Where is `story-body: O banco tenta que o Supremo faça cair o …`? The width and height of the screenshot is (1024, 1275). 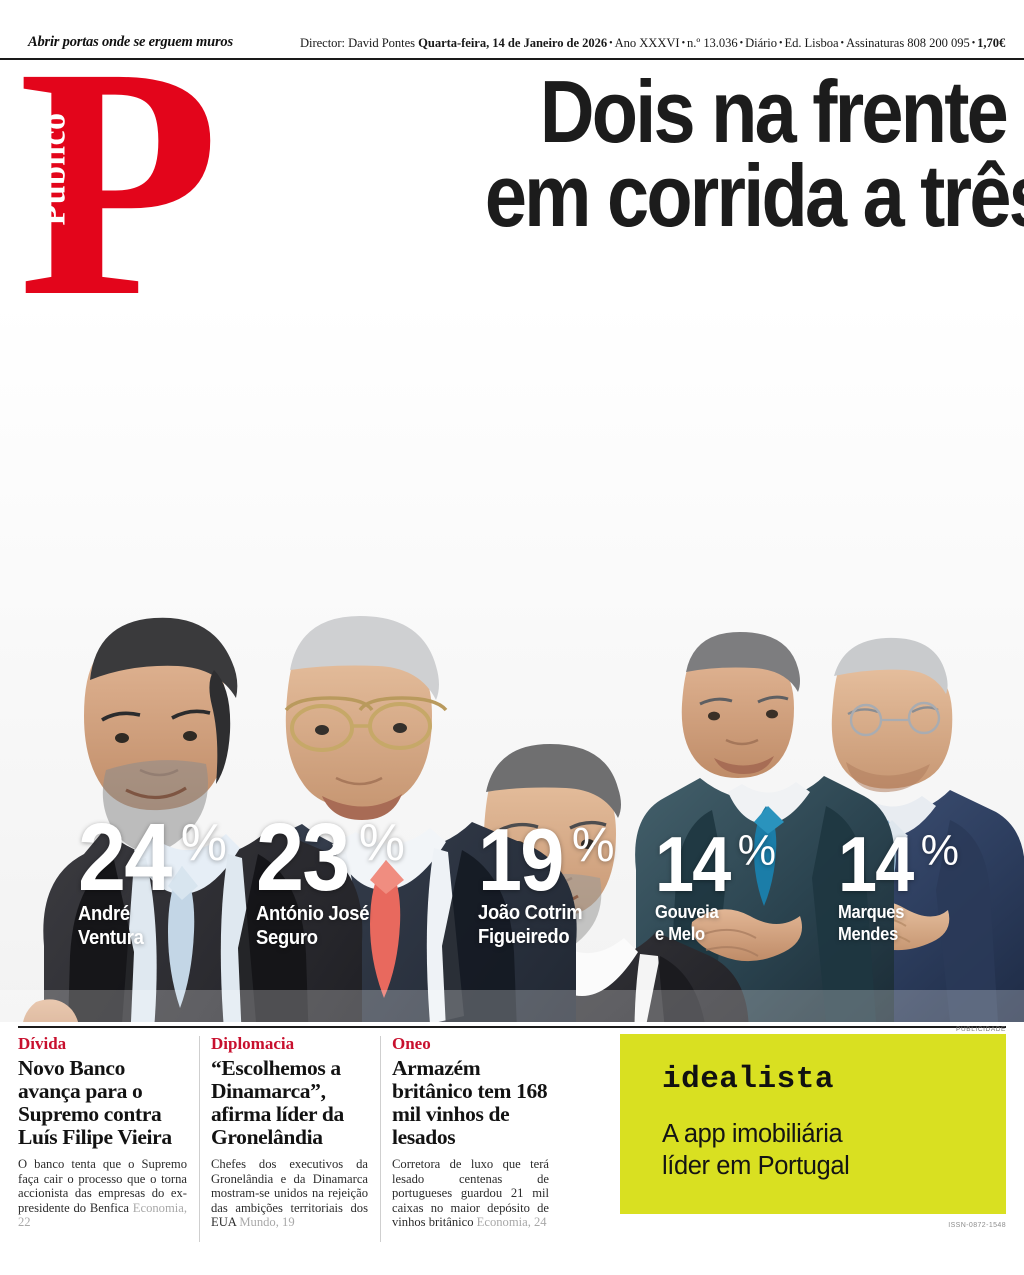 story-body: O banco tenta que o Supremo faça cair o … is located at coordinates (102, 1193).